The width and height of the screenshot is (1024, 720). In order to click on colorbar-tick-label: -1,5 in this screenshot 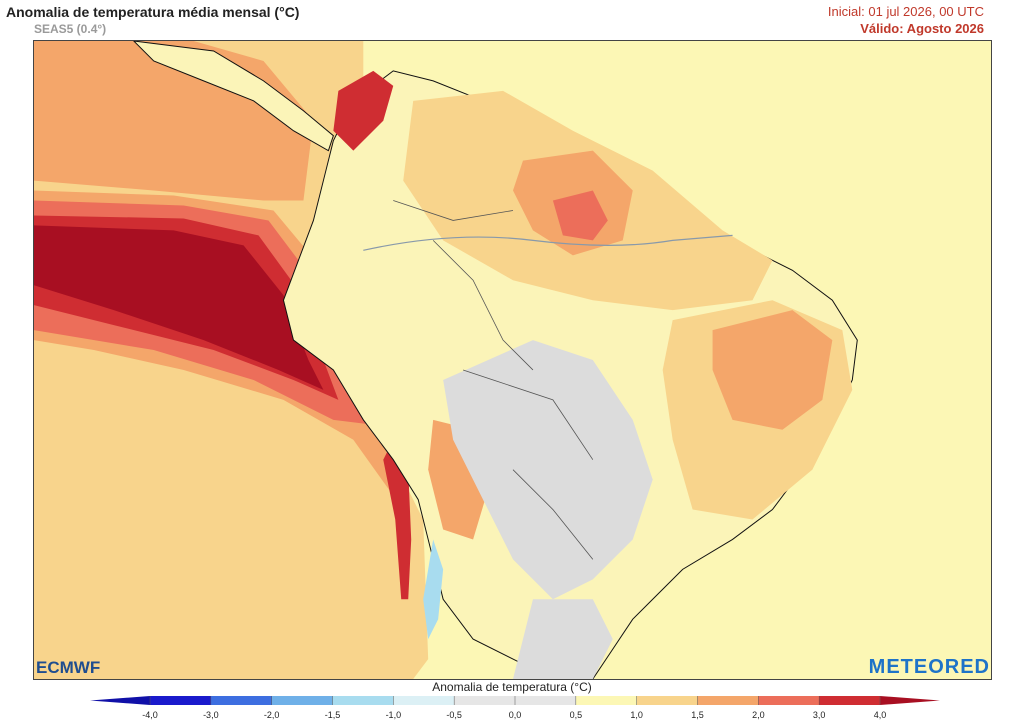, I will do `click(333, 715)`.